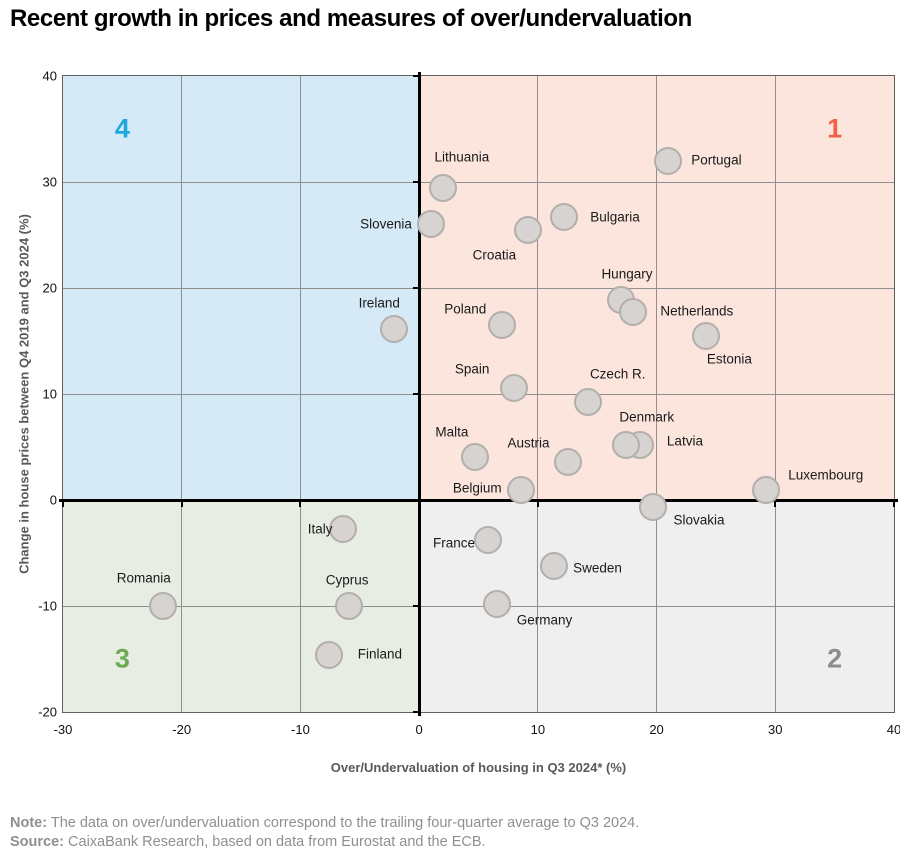 This screenshot has width=900, height=864. Describe the element at coordinates (49, 182) in the screenshot. I see `y-tick-label-30: 30` at that location.